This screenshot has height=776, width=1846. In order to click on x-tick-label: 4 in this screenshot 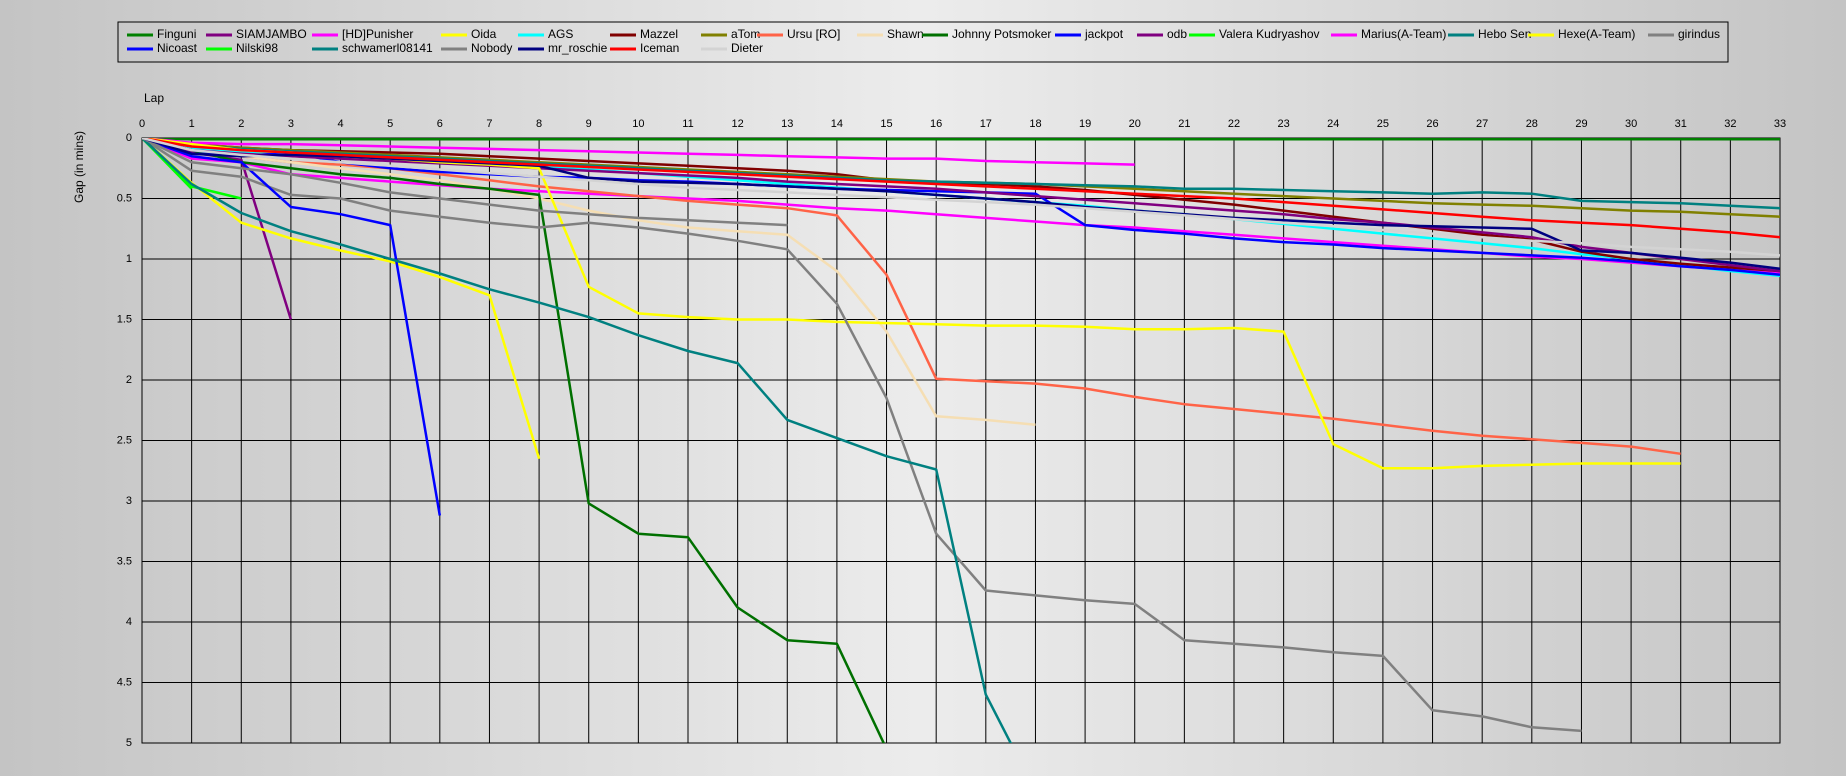, I will do `click(340, 124)`.